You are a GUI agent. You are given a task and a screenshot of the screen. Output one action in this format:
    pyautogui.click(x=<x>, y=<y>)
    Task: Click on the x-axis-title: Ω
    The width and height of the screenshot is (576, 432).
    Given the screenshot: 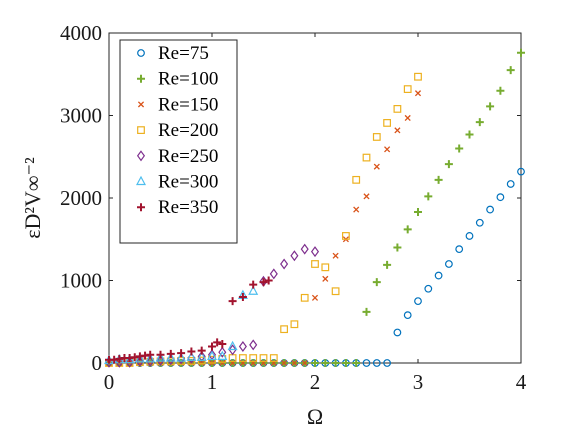 What is the action you would take?
    pyautogui.click(x=315, y=416)
    